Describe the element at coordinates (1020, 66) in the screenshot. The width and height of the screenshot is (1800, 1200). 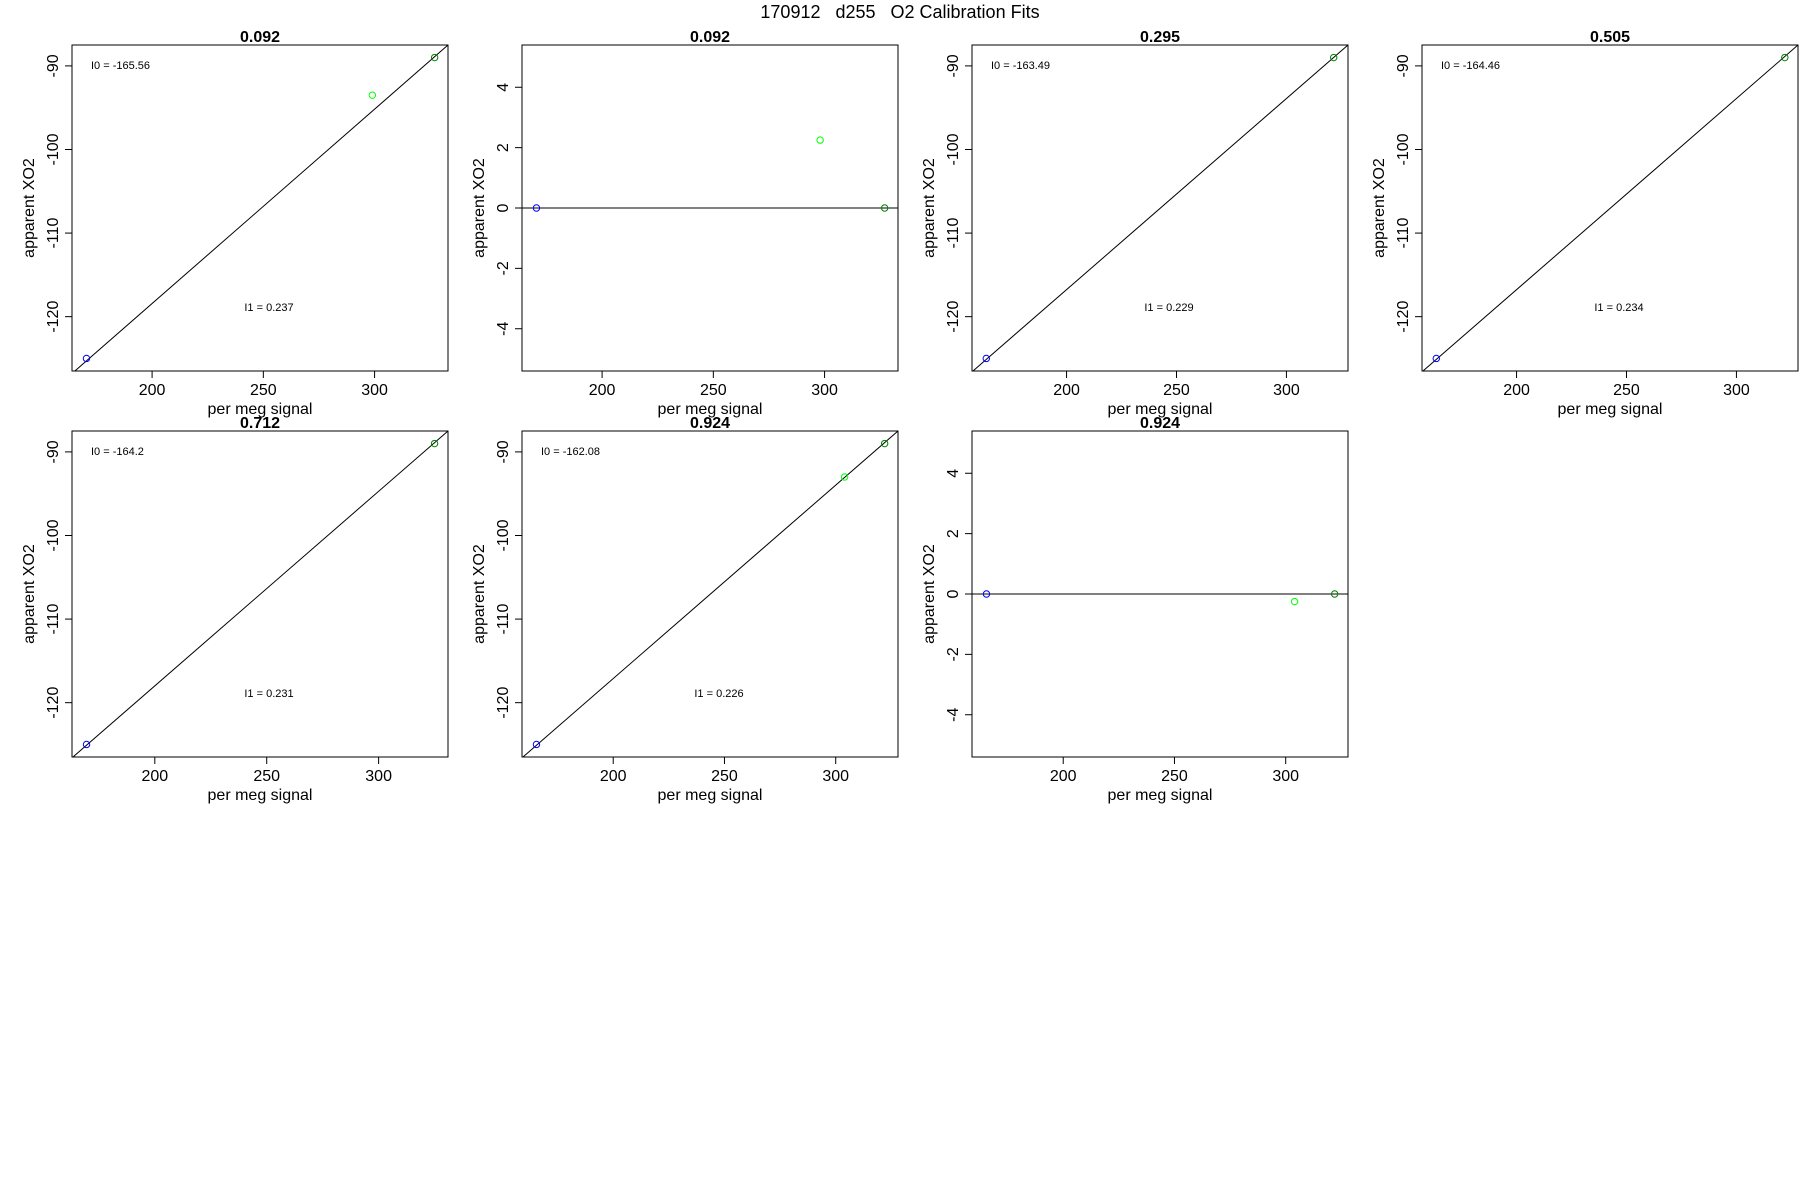
I see `intercept-label: I0 = -163.49` at that location.